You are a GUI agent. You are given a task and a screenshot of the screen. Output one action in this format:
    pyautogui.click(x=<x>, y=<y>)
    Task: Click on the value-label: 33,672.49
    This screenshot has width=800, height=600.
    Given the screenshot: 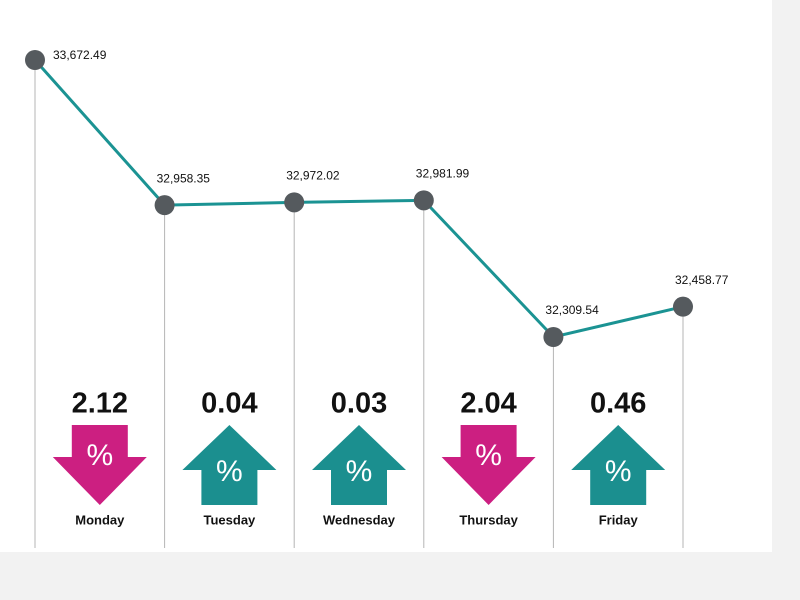 What is the action you would take?
    pyautogui.click(x=80, y=55)
    